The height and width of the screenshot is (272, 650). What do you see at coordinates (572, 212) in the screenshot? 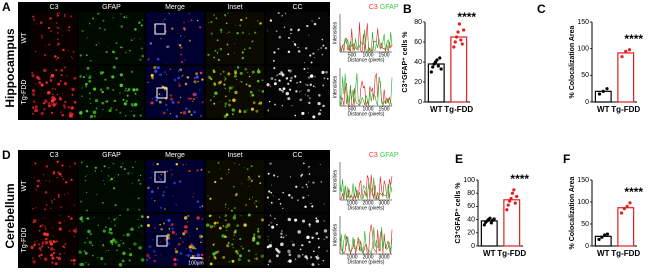
I see `y-axis-label: % Colocalization Area` at bounding box center [572, 212].